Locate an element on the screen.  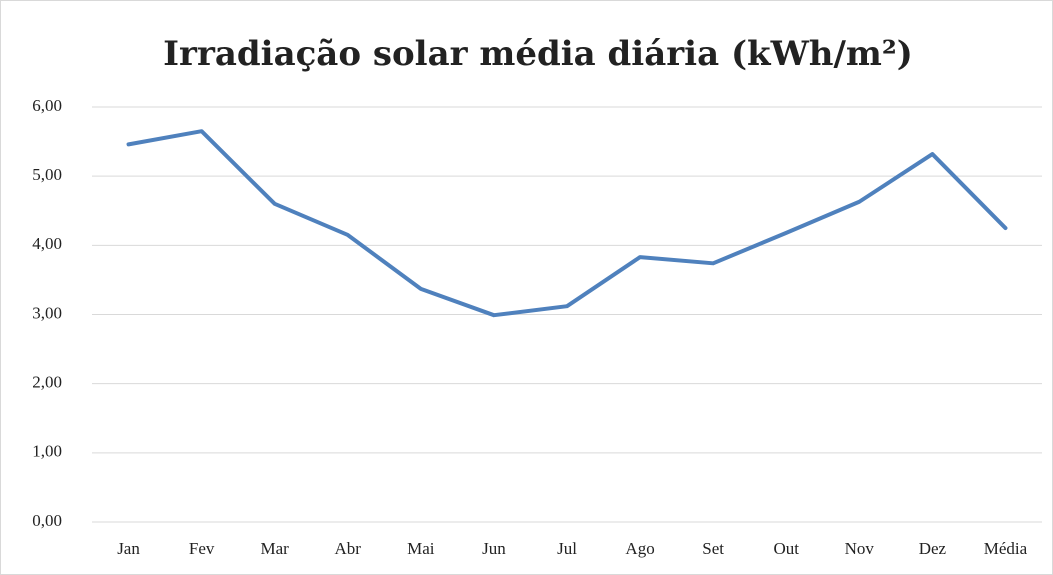
x-tick-label: Set is located at coordinates (713, 548).